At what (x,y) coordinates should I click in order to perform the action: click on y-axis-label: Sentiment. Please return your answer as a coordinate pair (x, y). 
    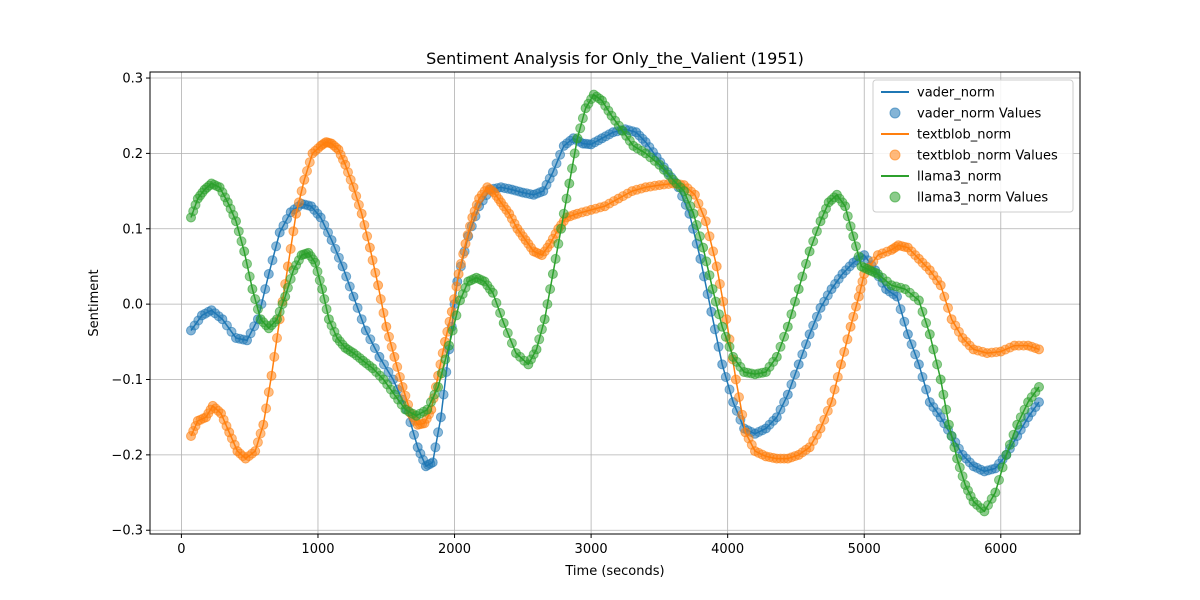
    Looking at the image, I should click on (94, 302).